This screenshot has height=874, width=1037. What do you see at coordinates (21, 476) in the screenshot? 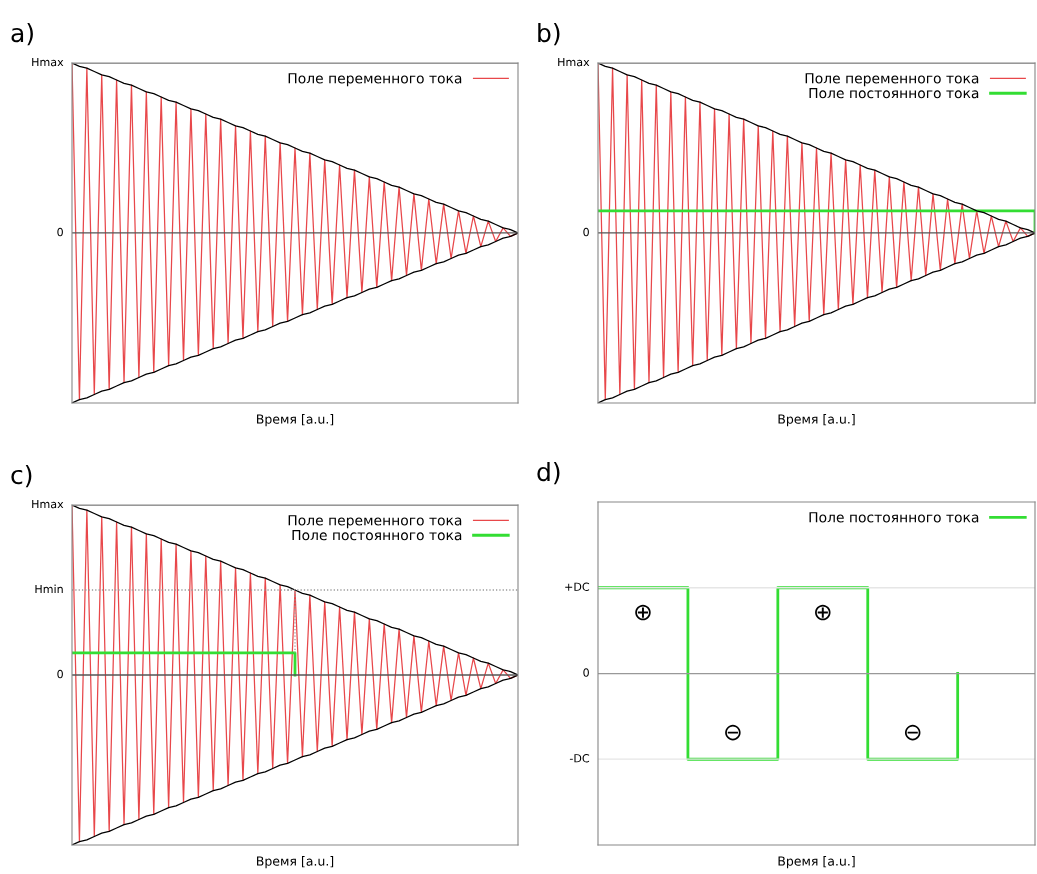
I see `chart-title: c)` at bounding box center [21, 476].